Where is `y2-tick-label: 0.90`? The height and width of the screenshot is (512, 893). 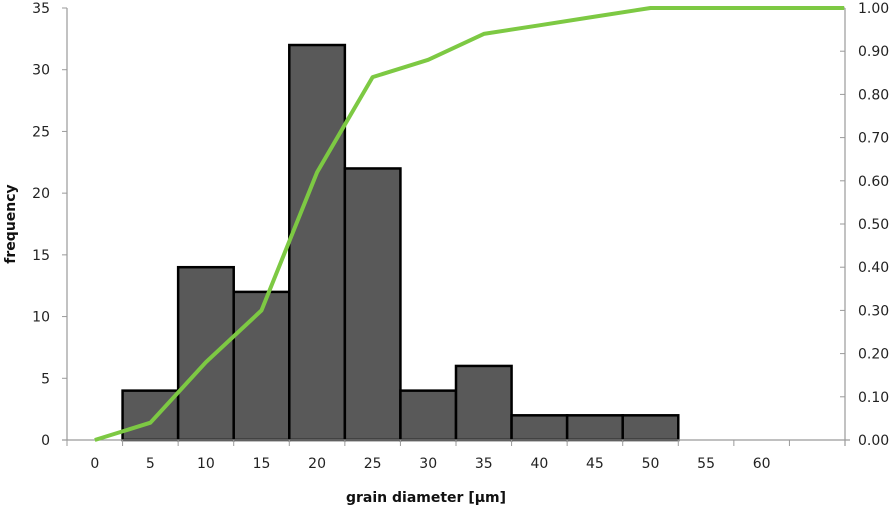 y2-tick-label: 0.90 is located at coordinates (873, 52).